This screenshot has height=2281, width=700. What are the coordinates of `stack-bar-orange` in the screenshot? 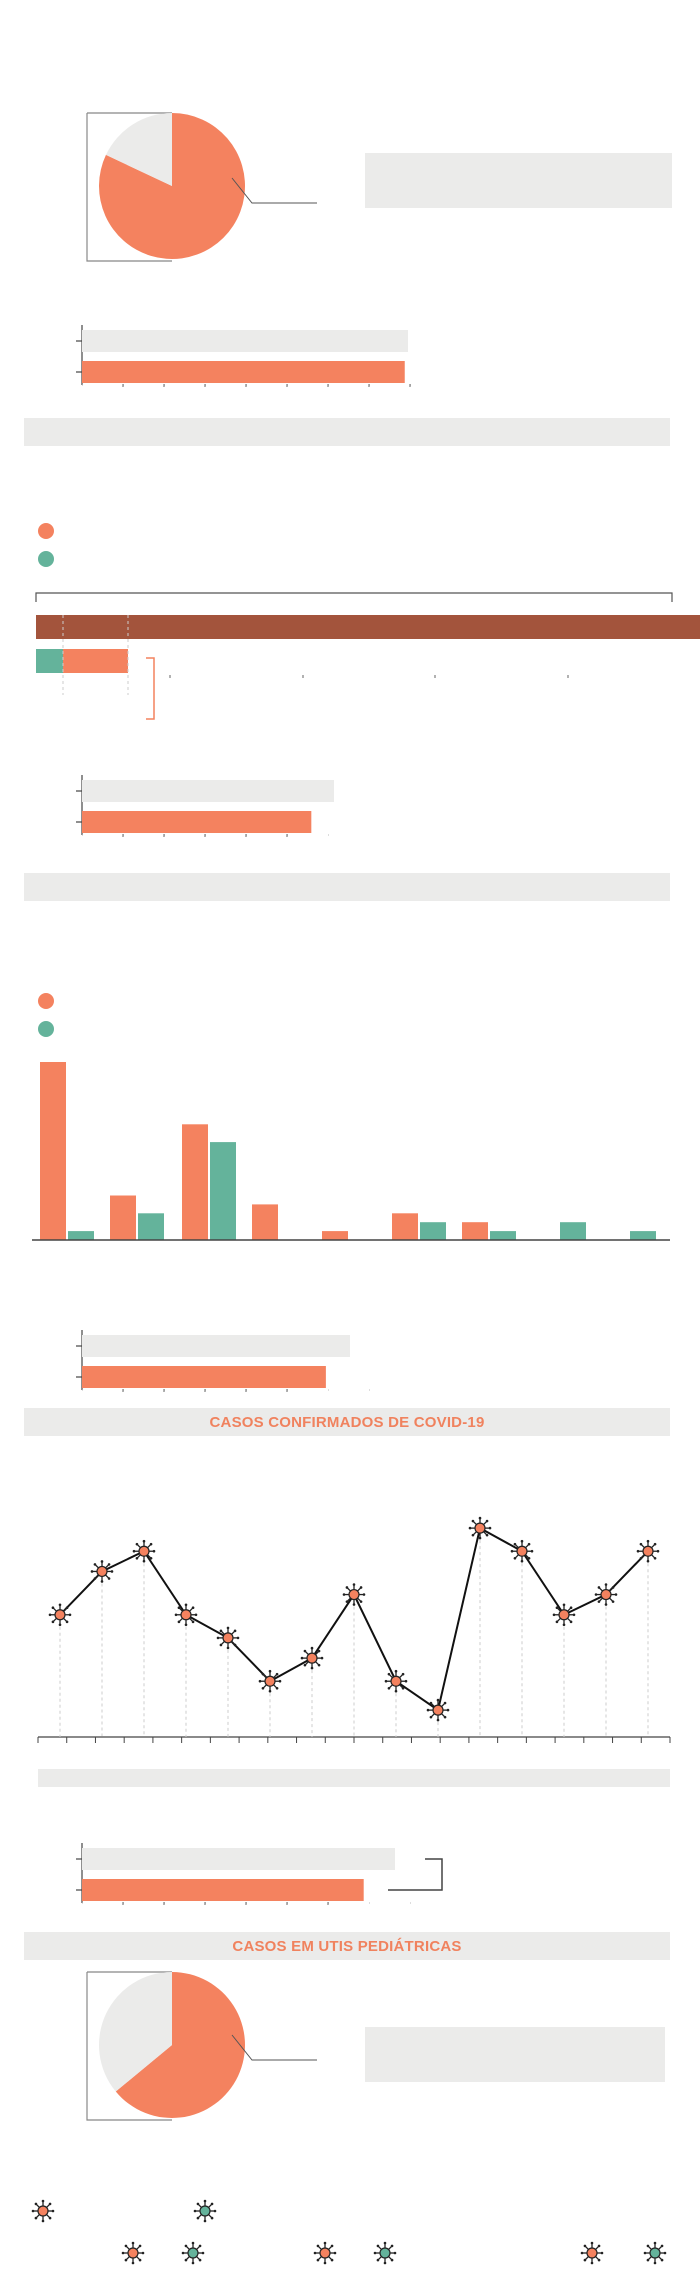 It's located at (95, 661).